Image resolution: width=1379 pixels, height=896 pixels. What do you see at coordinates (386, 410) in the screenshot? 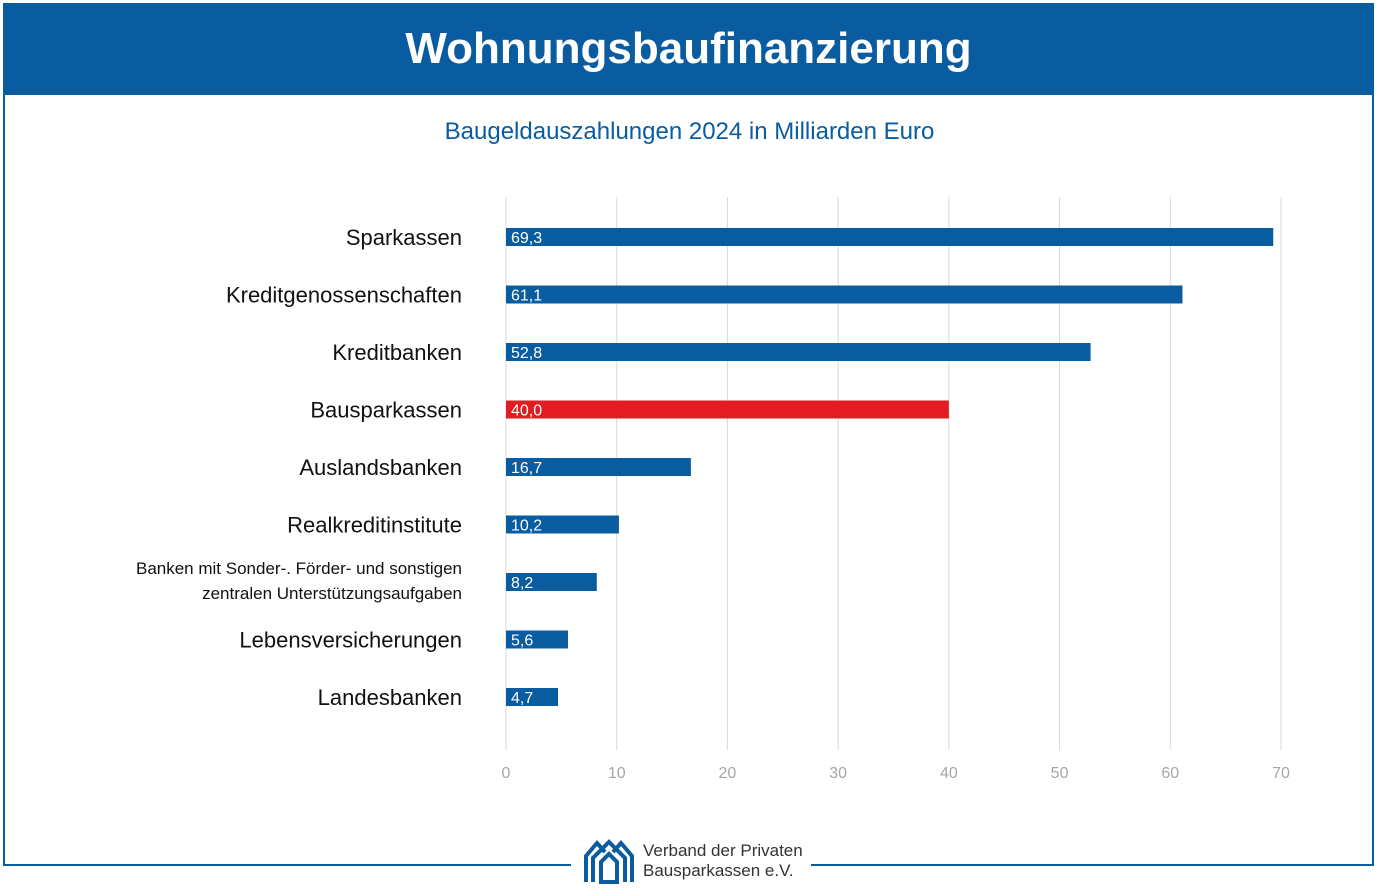
I see `category-label: Bausparkassen` at bounding box center [386, 410].